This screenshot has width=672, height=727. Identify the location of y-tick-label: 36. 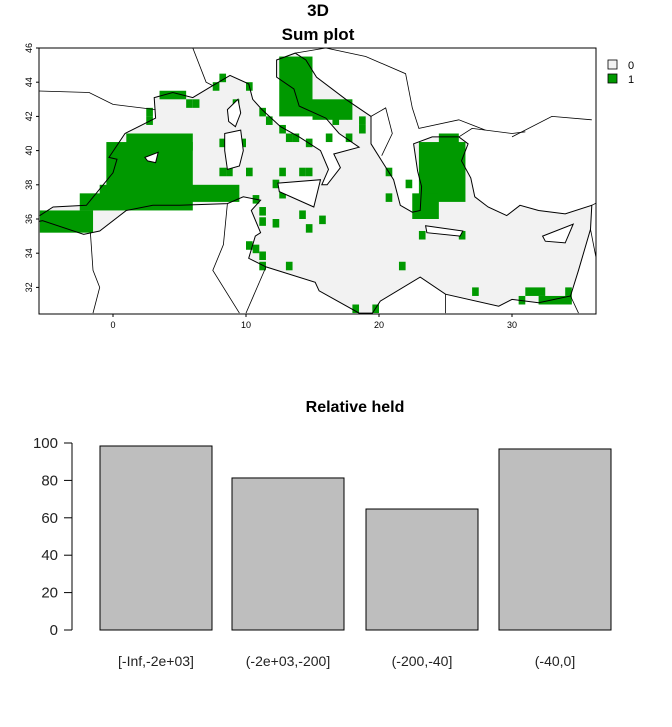
(29, 219).